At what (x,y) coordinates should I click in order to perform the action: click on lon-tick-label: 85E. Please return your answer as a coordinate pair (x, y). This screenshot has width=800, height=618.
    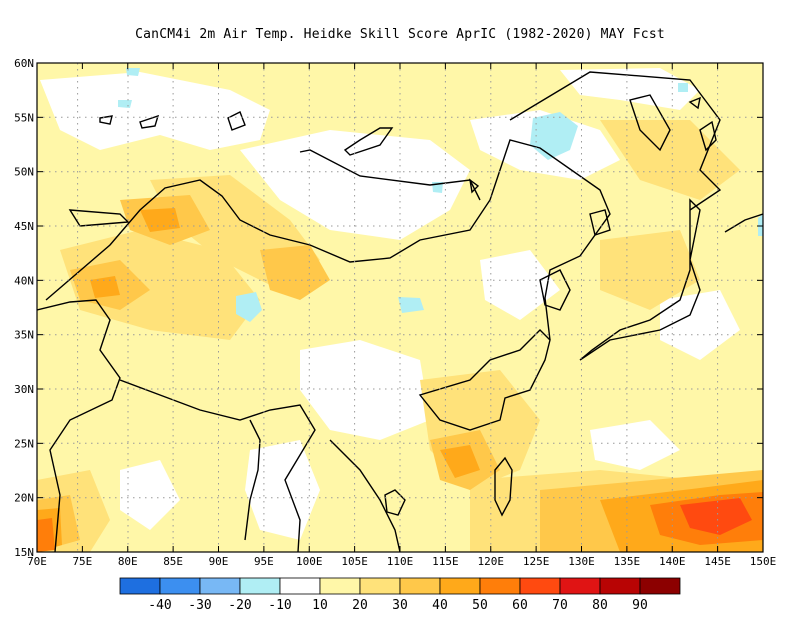
    Looking at the image, I should click on (173, 561).